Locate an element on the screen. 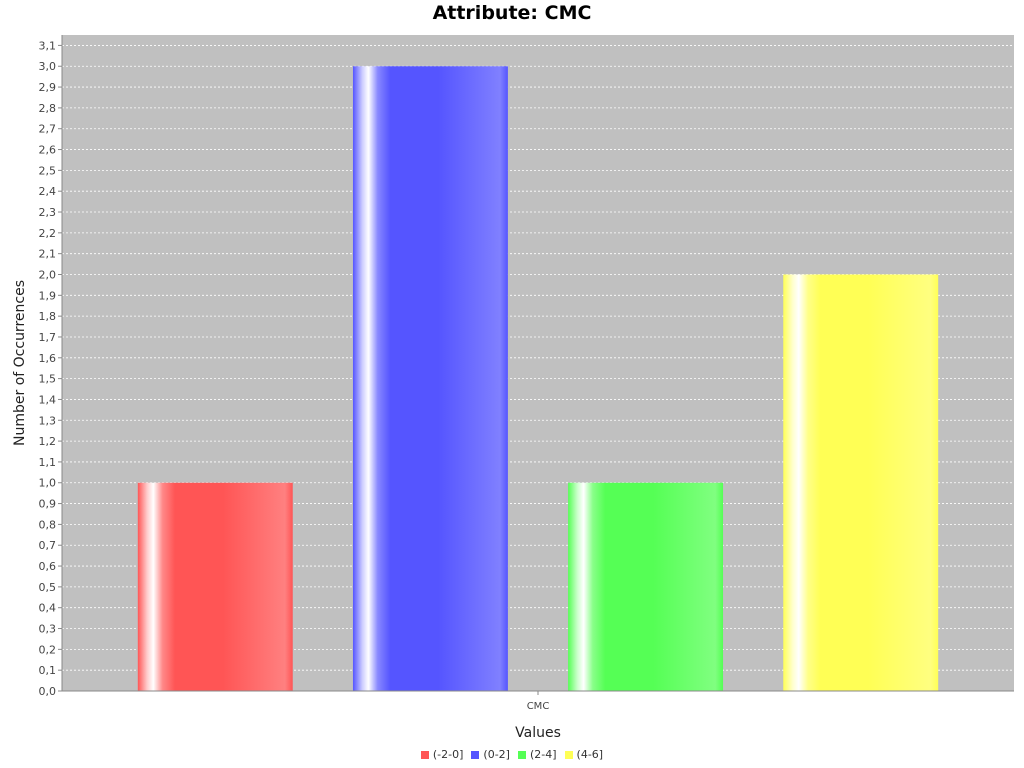 This screenshot has height=768, width=1024. y-tick-label: 0,7 is located at coordinates (48, 545).